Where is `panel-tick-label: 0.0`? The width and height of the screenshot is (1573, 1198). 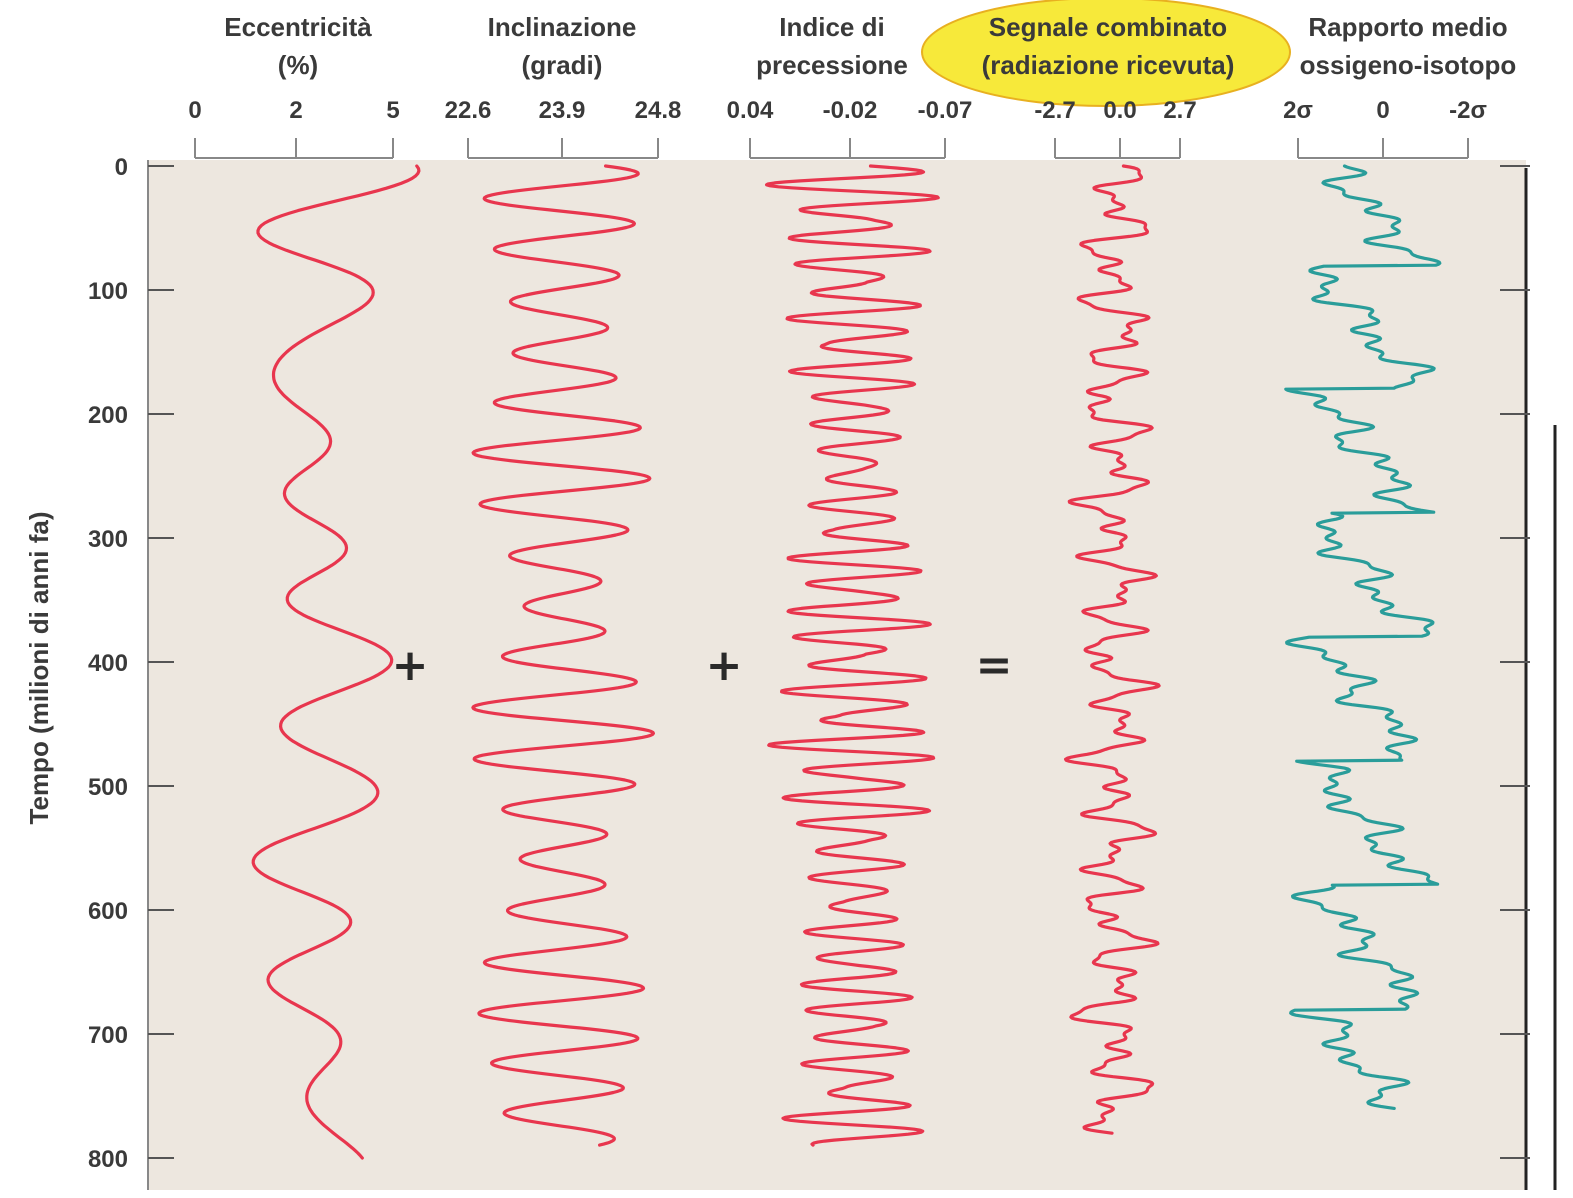
panel-tick-label: 0.0 is located at coordinates (1119, 110).